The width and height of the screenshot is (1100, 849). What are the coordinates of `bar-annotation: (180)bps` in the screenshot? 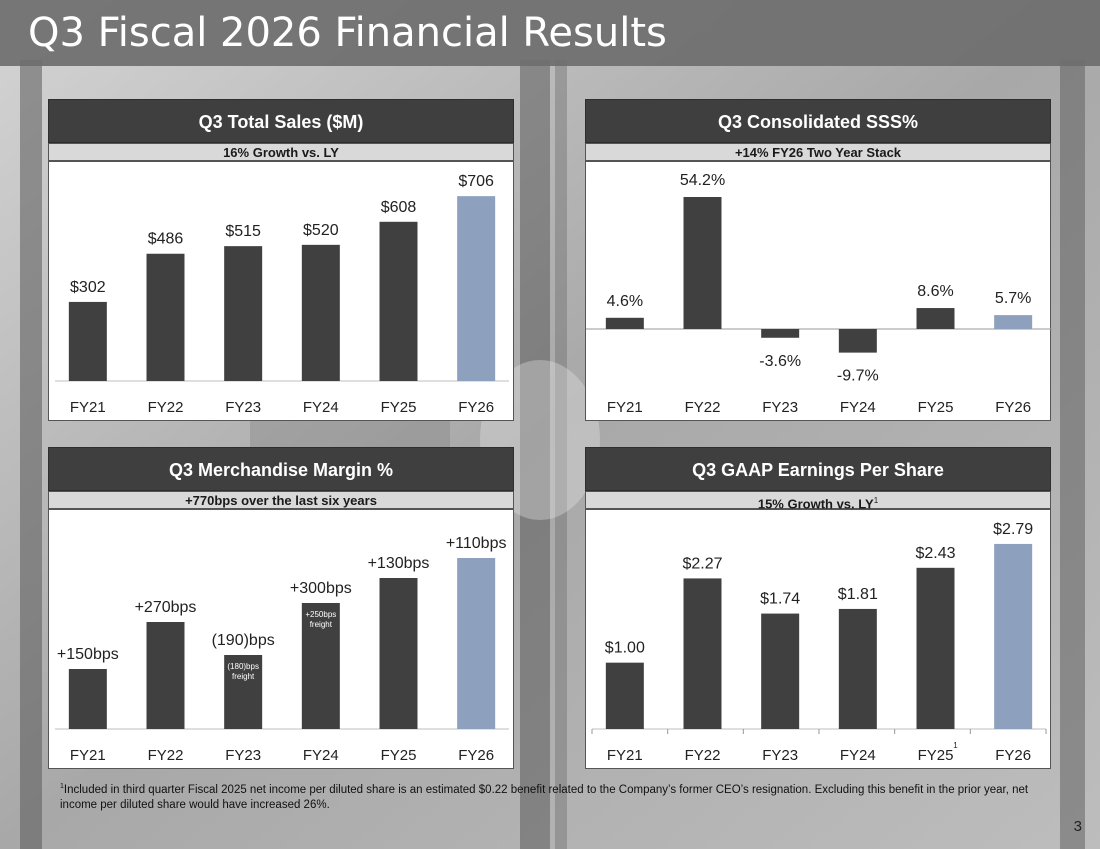 It's located at (243, 666).